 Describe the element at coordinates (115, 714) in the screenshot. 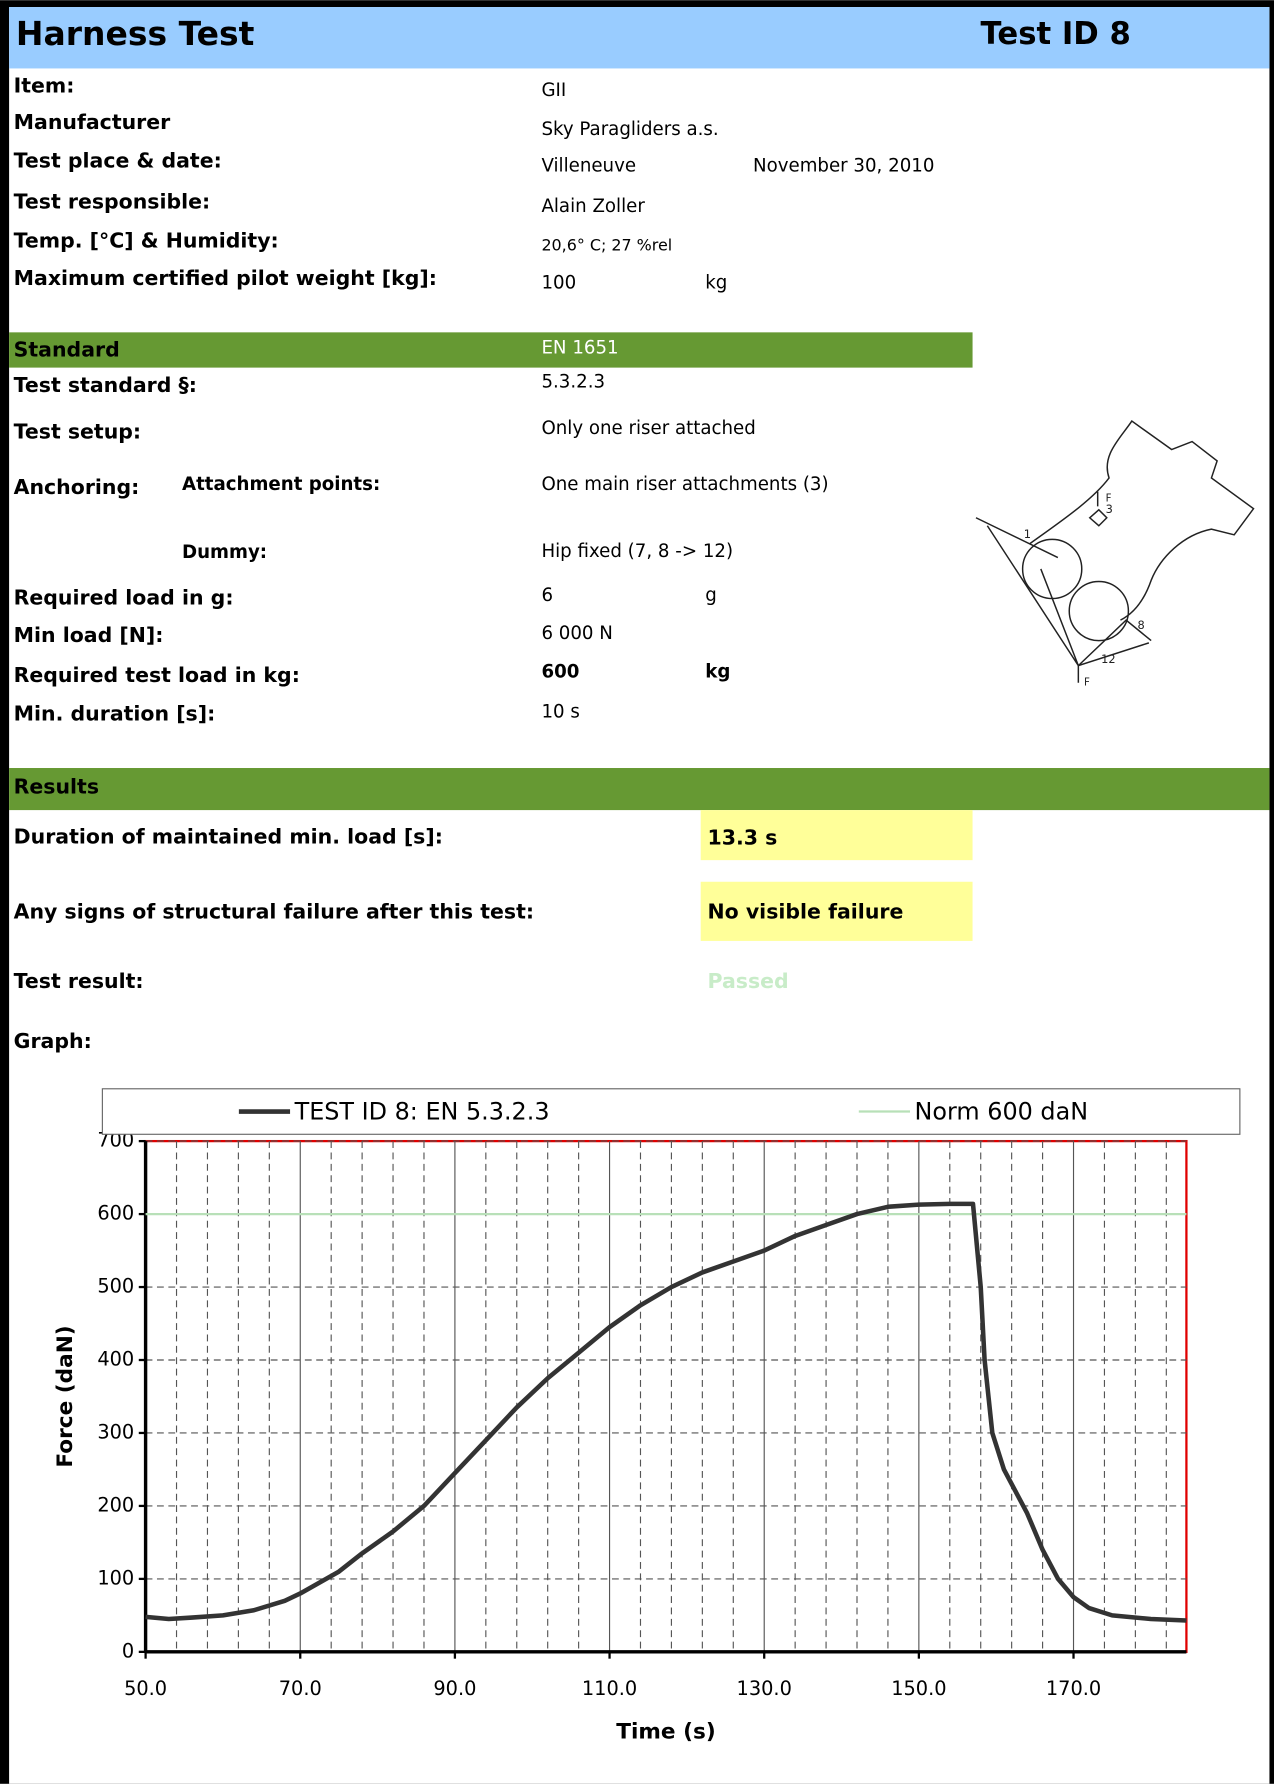

I see `label: Min. duration [s]:` at that location.